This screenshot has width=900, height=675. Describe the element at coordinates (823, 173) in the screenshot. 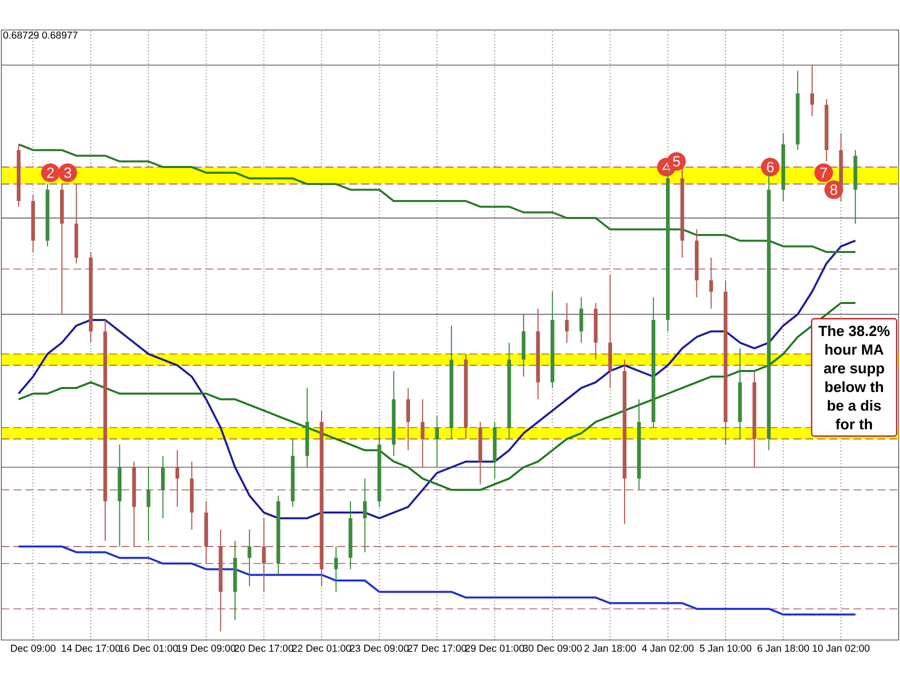

I see `annotation: 7` at that location.